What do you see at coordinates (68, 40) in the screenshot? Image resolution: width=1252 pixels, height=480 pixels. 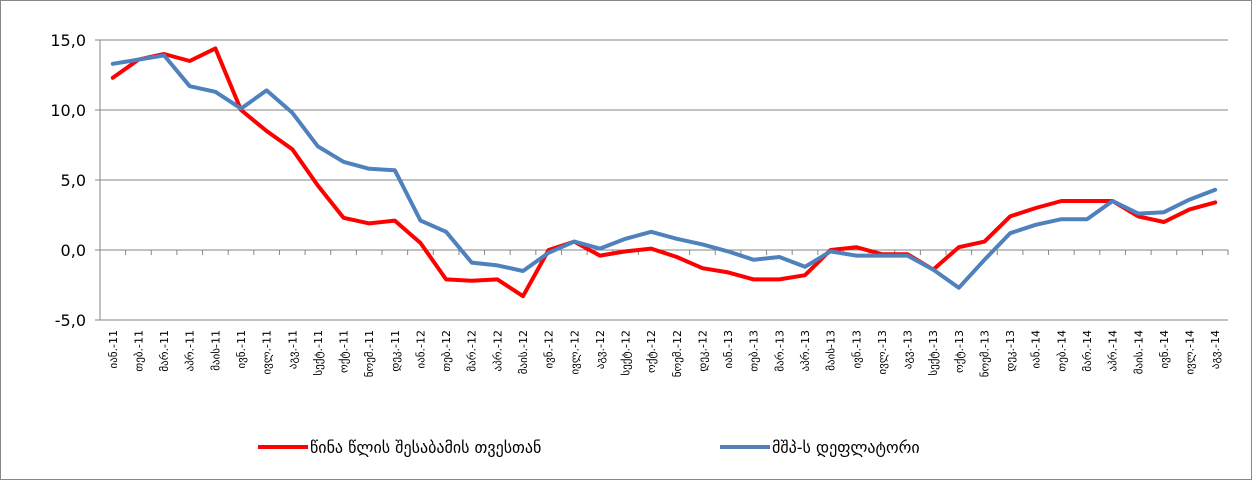 I see `y-tick-label: 15,0` at bounding box center [68, 40].